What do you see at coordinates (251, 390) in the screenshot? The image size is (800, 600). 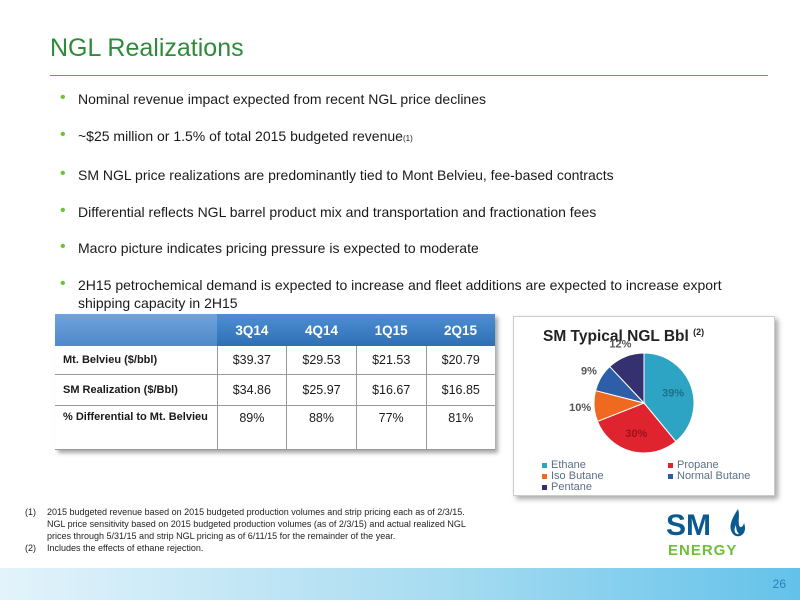 I see `table-cell: $34.86` at bounding box center [251, 390].